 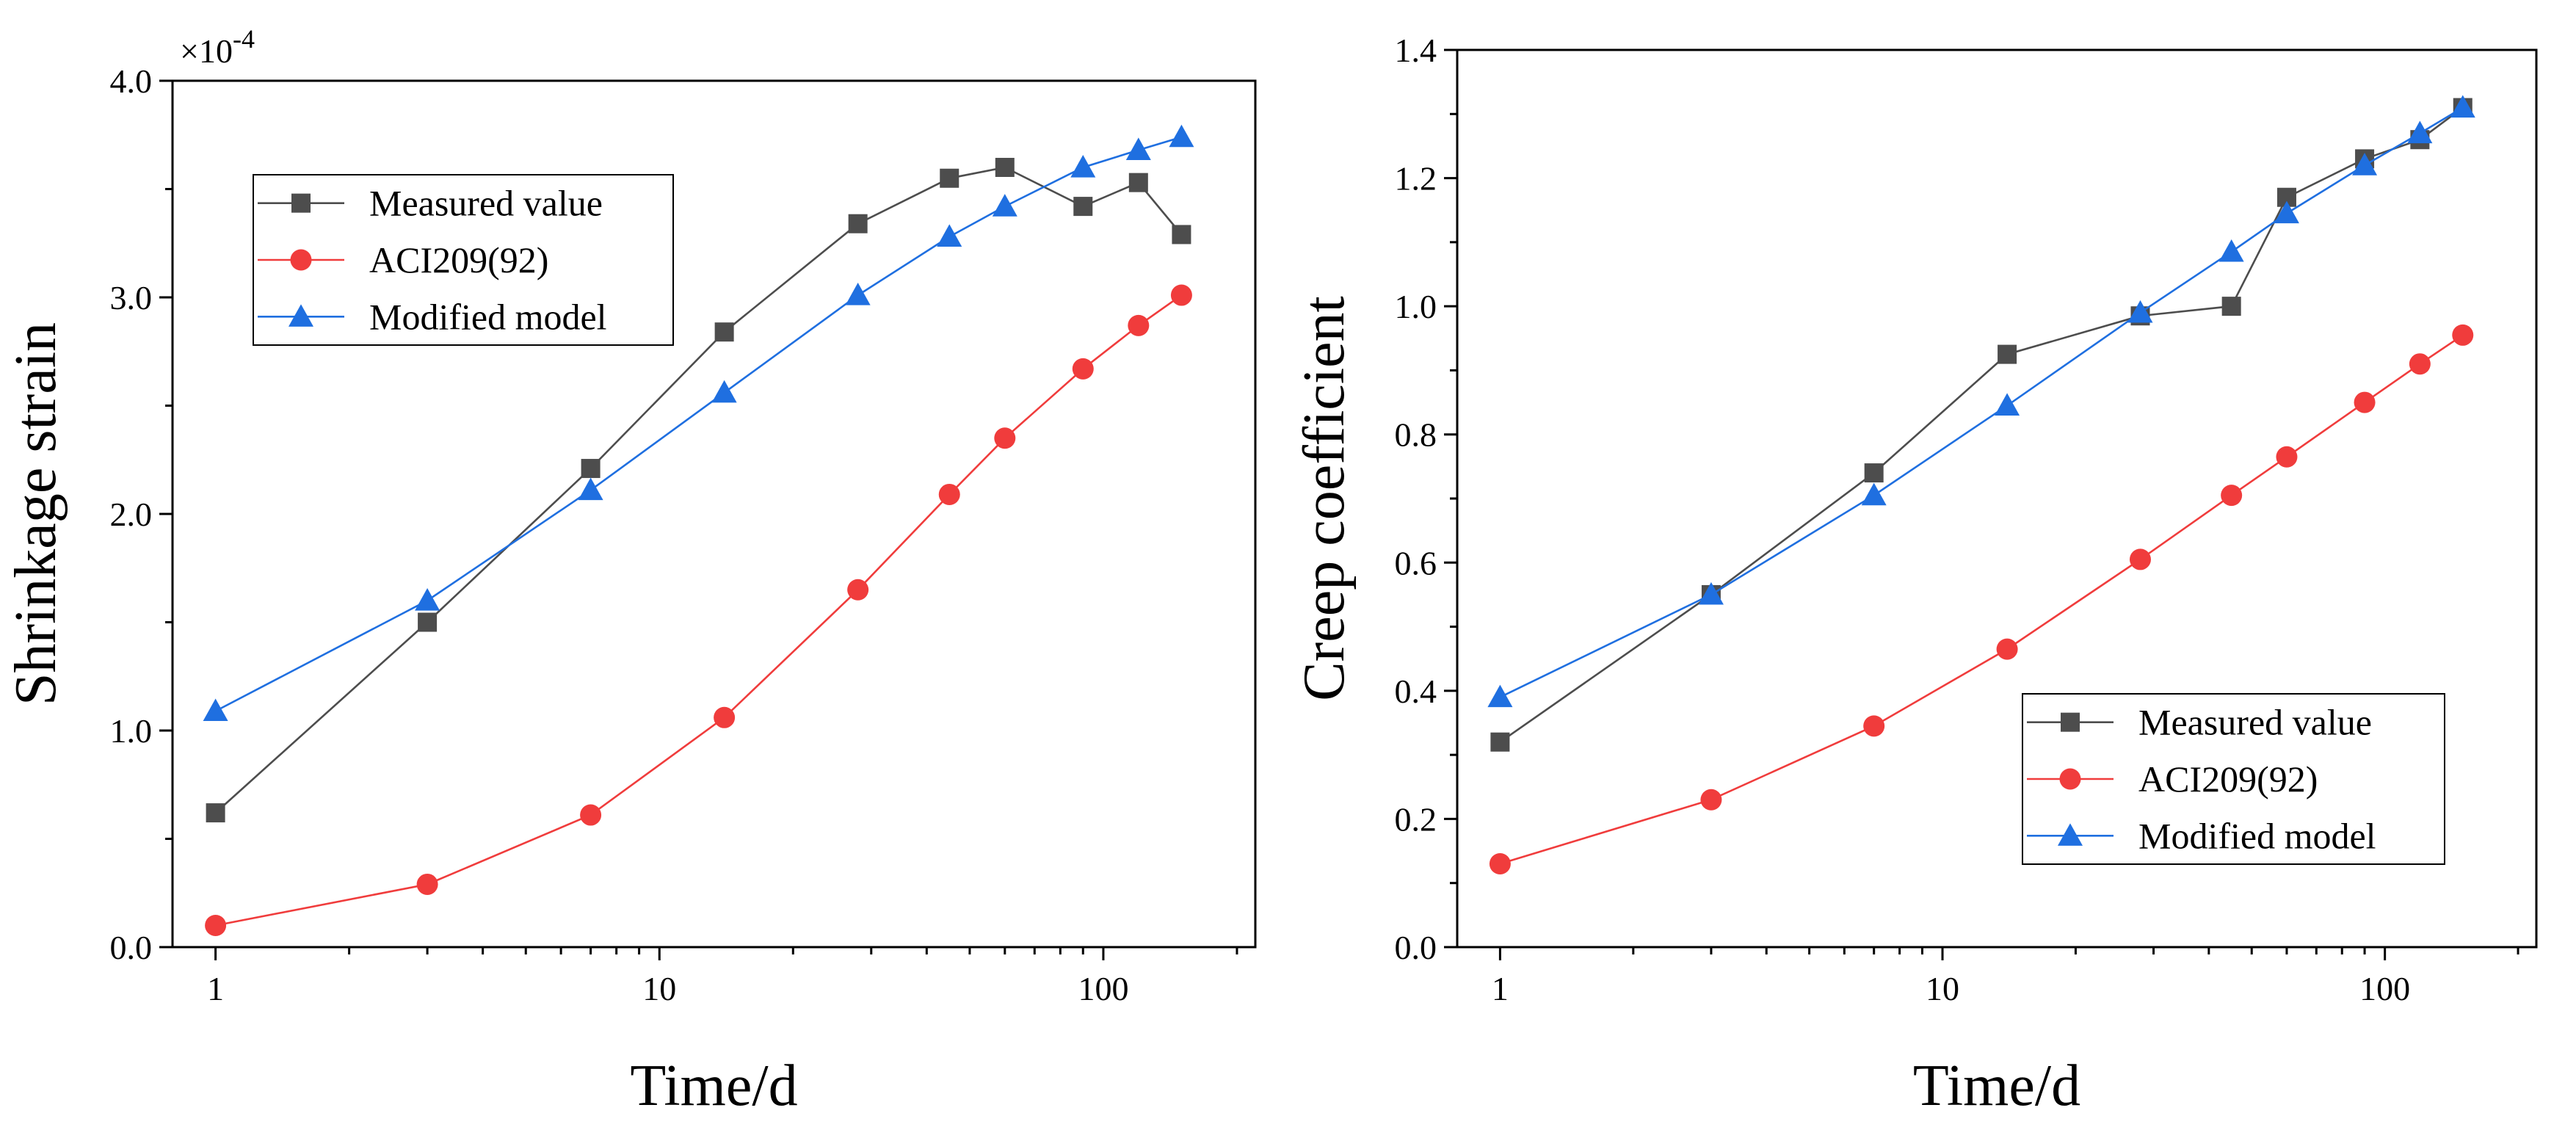 What do you see at coordinates (1416, 50) in the screenshot?
I see `y-tick-label: 1.4` at bounding box center [1416, 50].